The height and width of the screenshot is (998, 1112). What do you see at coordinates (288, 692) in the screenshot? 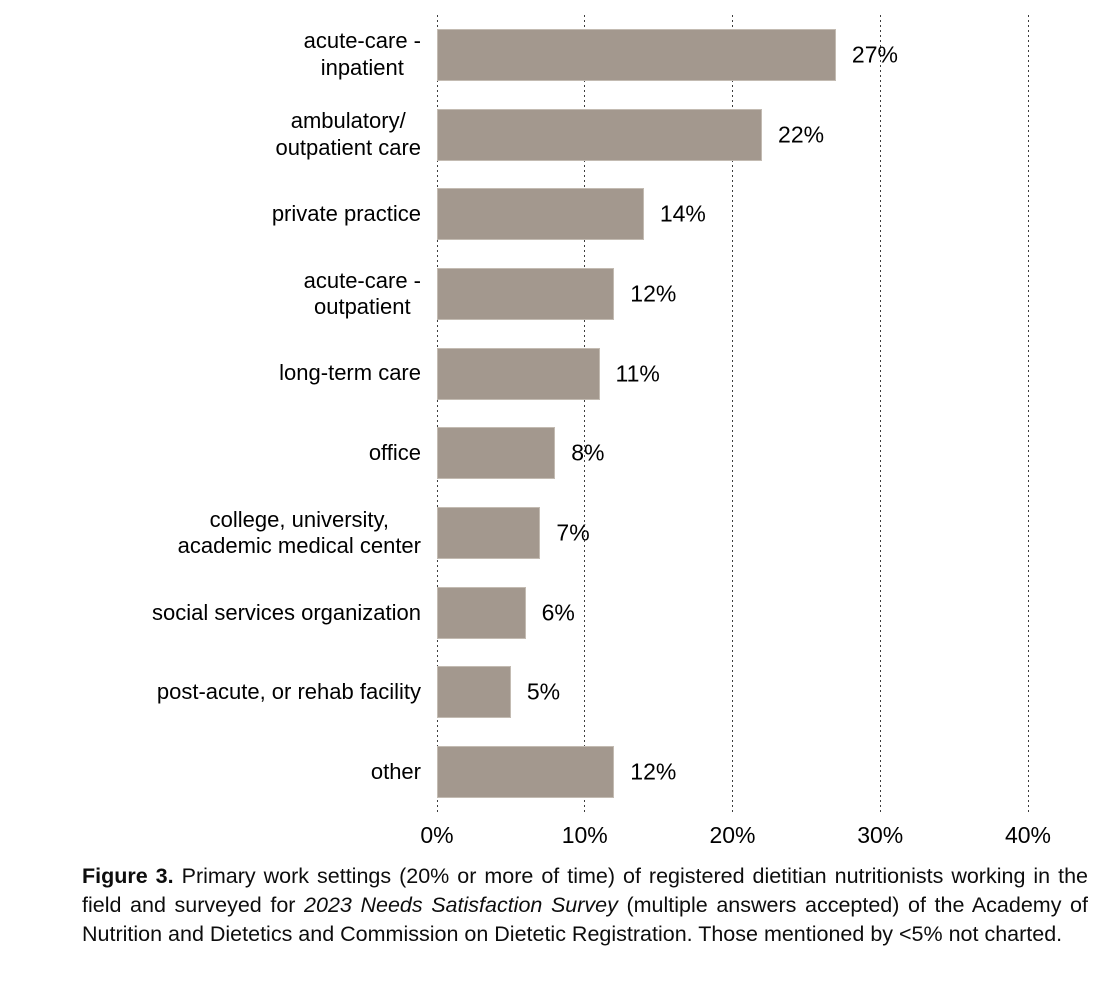
I see `category-label-text: post-acute, or rehab facility` at bounding box center [288, 692].